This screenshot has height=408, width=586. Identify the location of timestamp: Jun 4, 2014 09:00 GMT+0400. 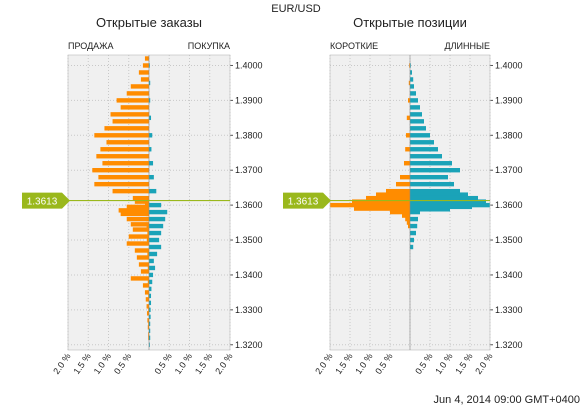
(507, 400).